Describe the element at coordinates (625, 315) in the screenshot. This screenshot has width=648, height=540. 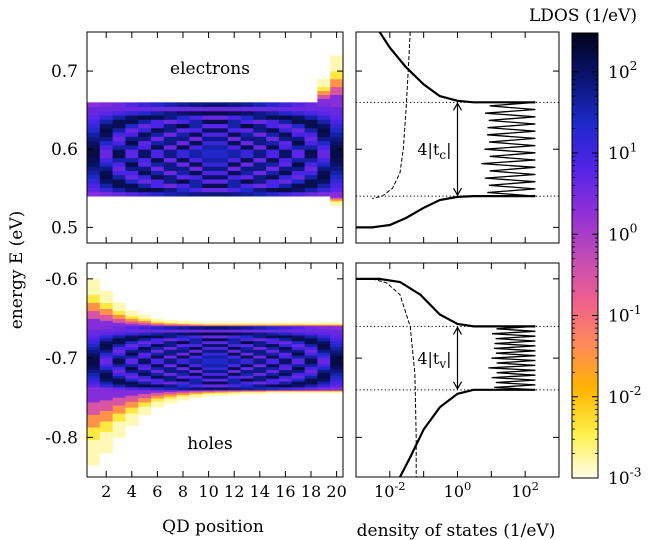
I see `colorbar-tick-label: 10-1` at that location.